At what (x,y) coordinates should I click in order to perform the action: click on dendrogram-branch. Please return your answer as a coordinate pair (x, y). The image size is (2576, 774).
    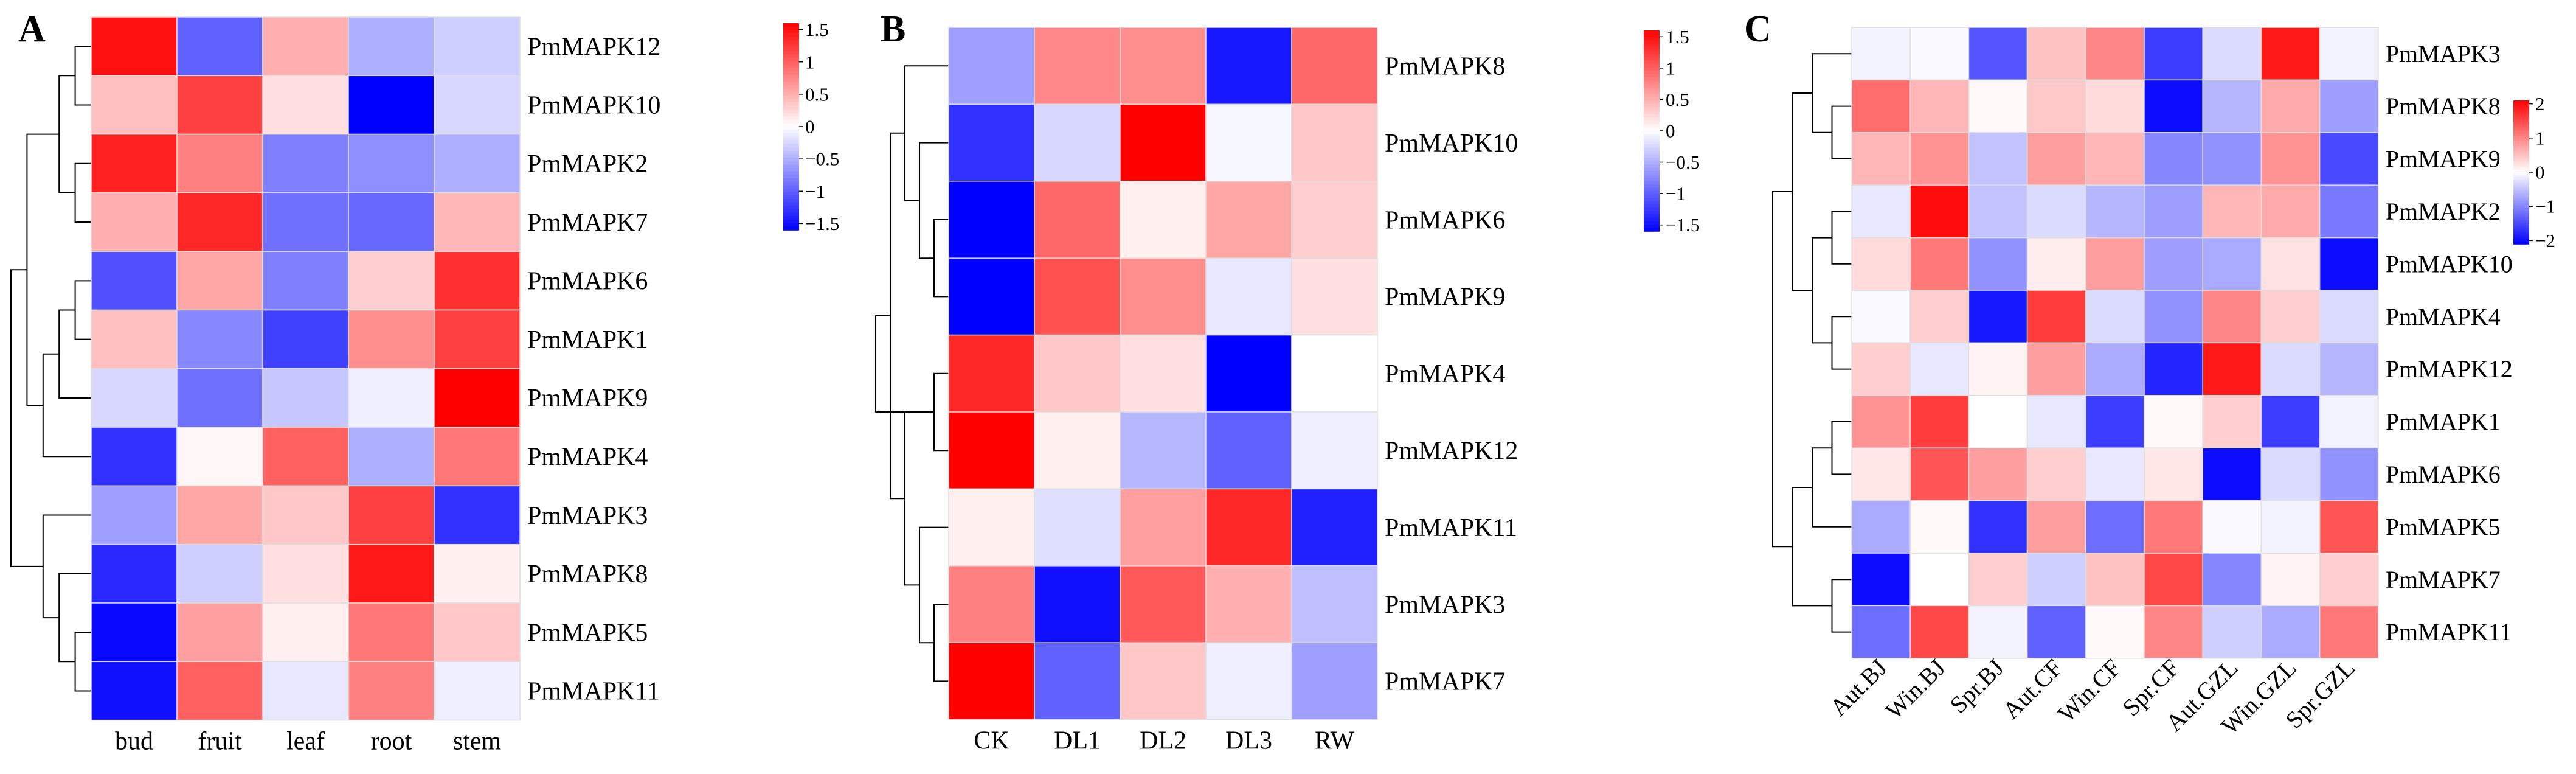
    Looking at the image, I should click on (26, 418).